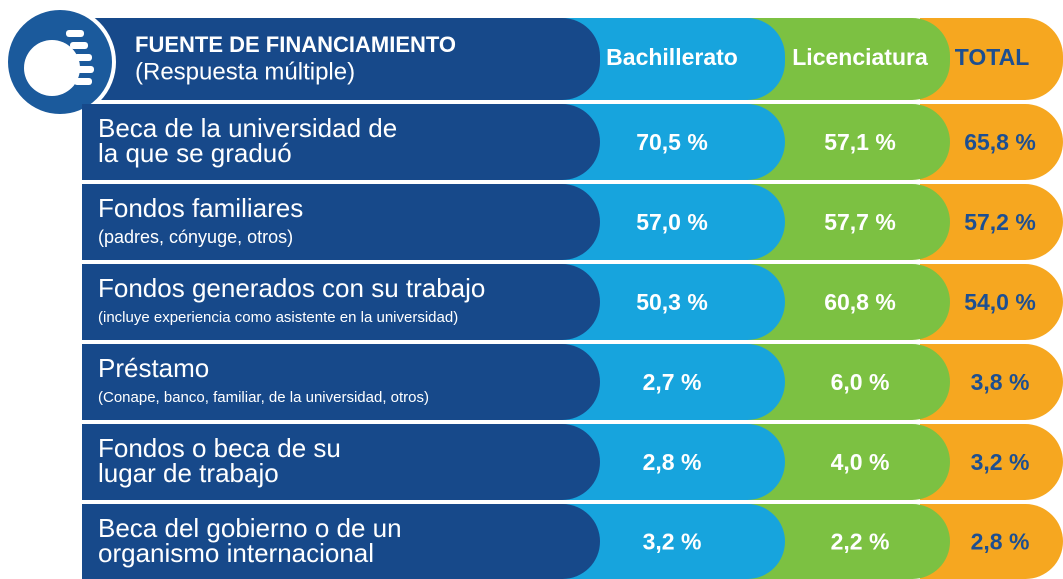 Image resolution: width=1063 pixels, height=579 pixels. I want to click on row-label: Préstamo, so click(153, 368).